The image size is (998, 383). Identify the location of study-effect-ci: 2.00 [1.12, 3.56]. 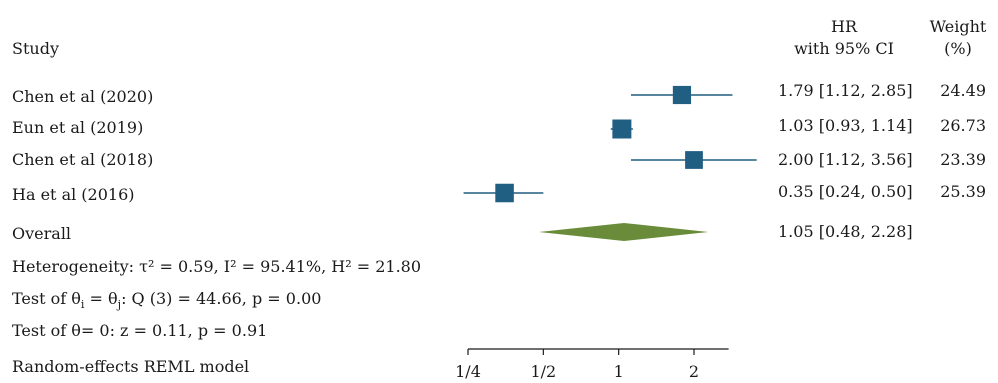
(845, 159).